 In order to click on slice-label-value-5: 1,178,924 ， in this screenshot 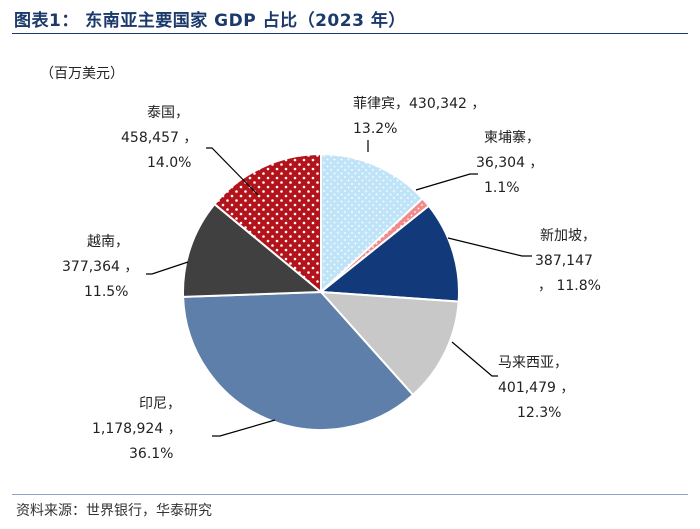, I will do `click(137, 429)`.